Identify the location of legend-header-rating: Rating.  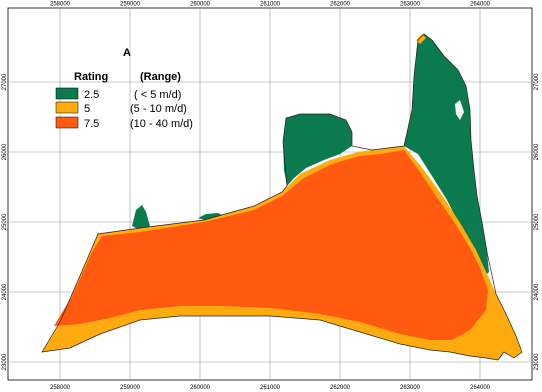
(91, 77).